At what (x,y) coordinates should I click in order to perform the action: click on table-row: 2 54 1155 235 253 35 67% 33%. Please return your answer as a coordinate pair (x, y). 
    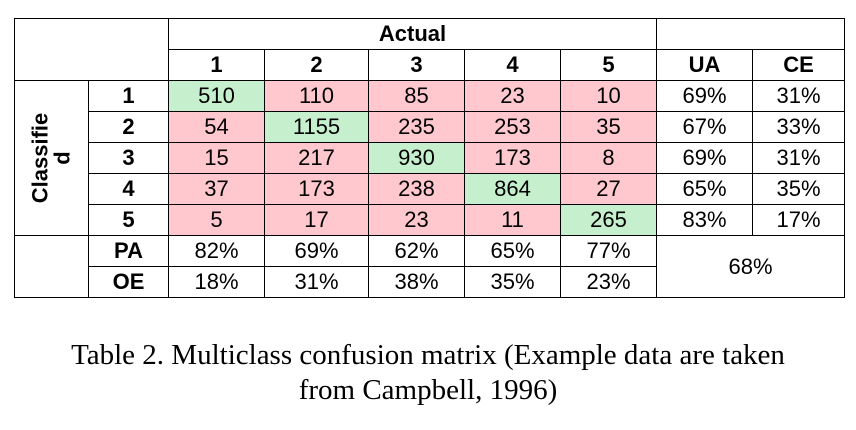
    Looking at the image, I should click on (430, 127).